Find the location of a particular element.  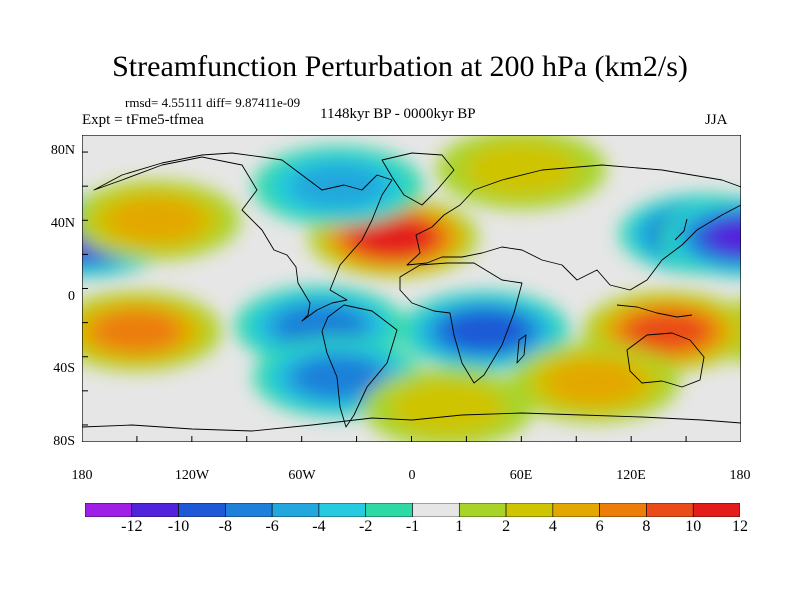

coast-greenland is located at coordinates (418, 179).